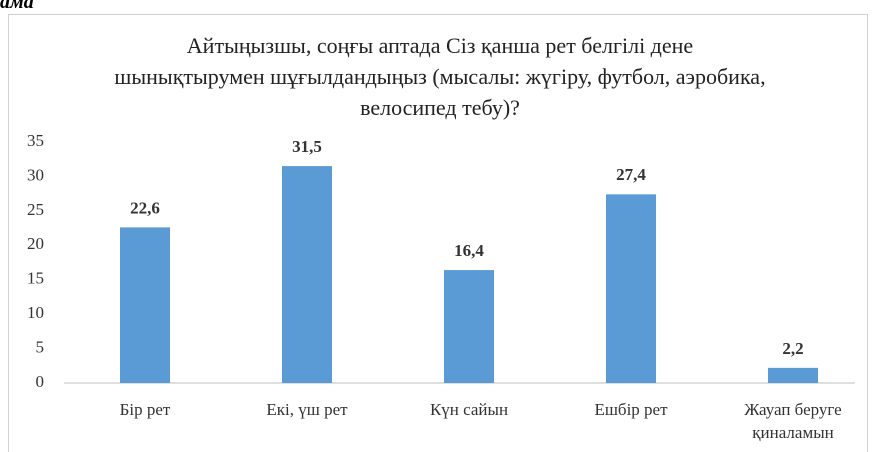  What do you see at coordinates (307, 146) in the screenshot?
I see `data-label: 31,5` at bounding box center [307, 146].